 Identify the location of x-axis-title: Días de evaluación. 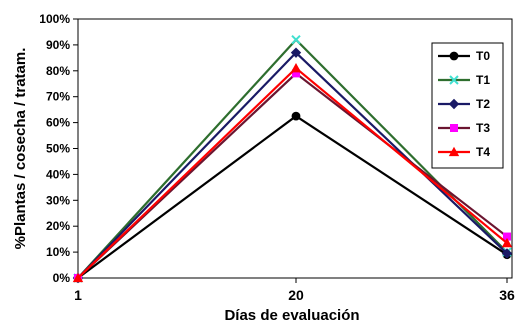
(291, 315).